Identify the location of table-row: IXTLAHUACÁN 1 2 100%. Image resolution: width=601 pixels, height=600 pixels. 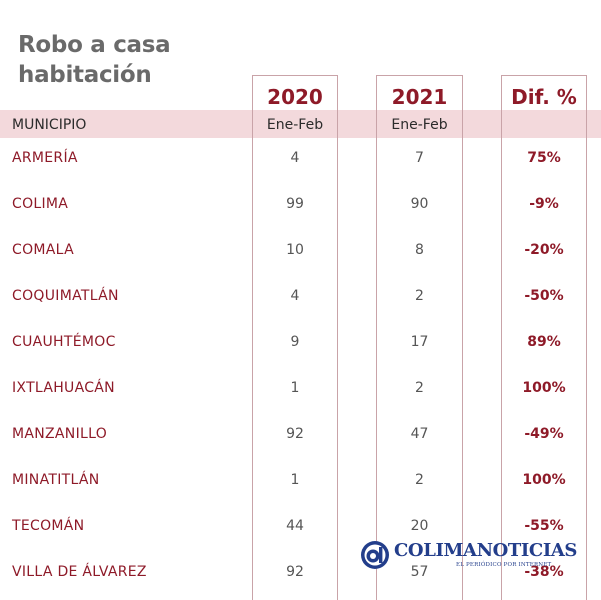
(300, 388).